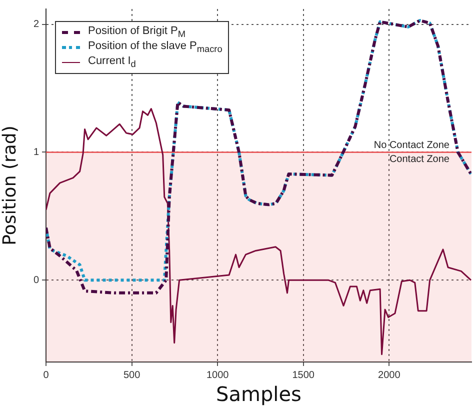 This screenshot has height=414, width=473. Describe the element at coordinates (36, 152) in the screenshot. I see `y-tick-label: 1` at that location.